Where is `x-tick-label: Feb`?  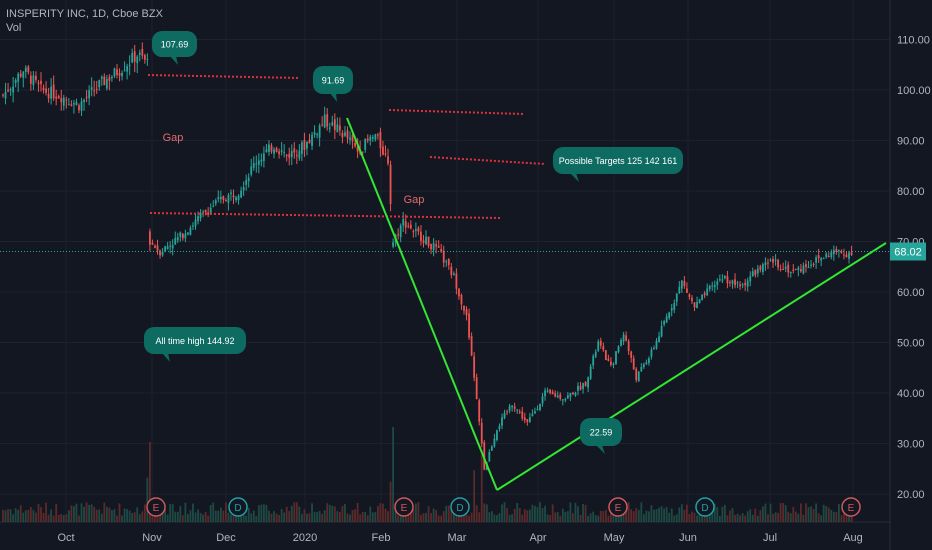 x-tick-label: Feb is located at coordinates (381, 538).